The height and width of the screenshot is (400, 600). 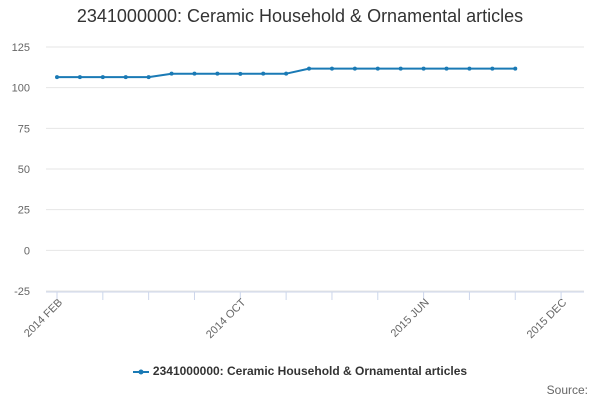 I want to click on source-credit: Source:, so click(x=567, y=390).